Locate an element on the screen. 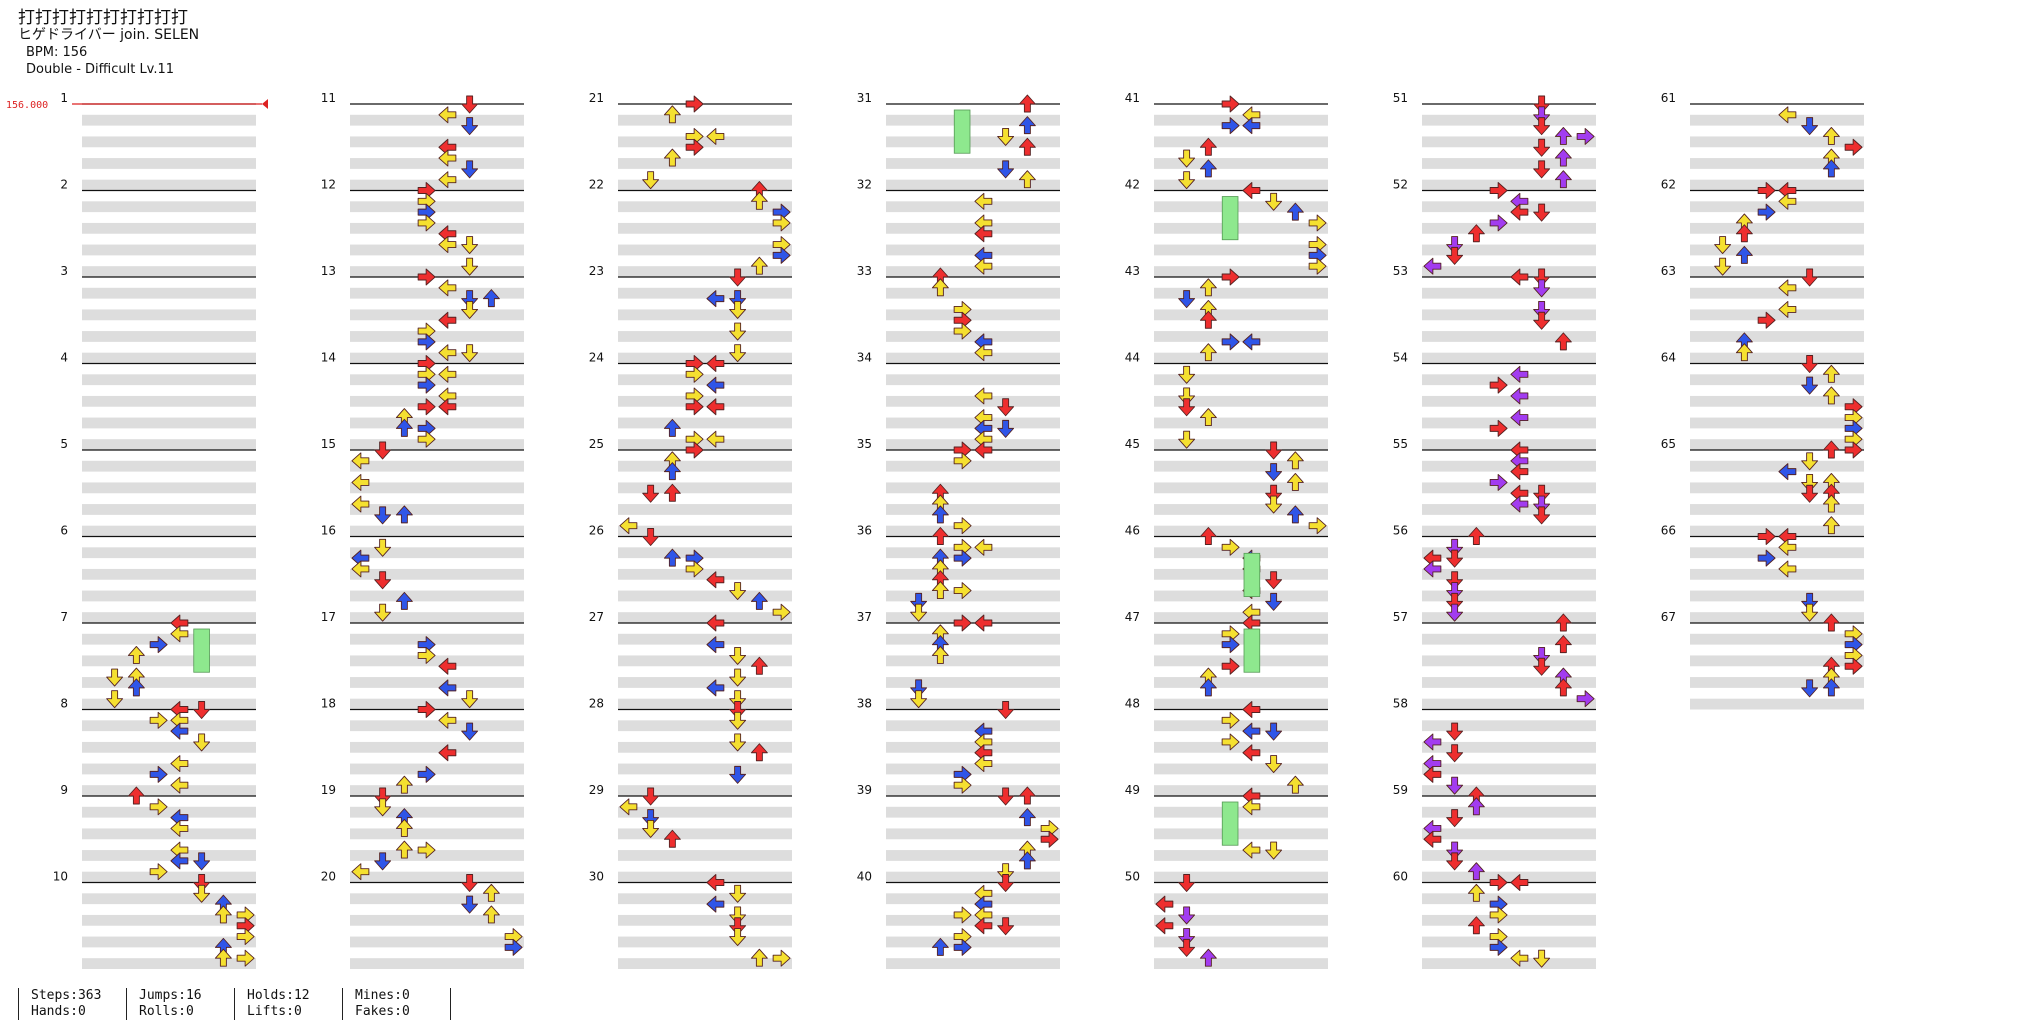 The image size is (2039, 1024). measure-block: 23 is located at coordinates (690, 314).